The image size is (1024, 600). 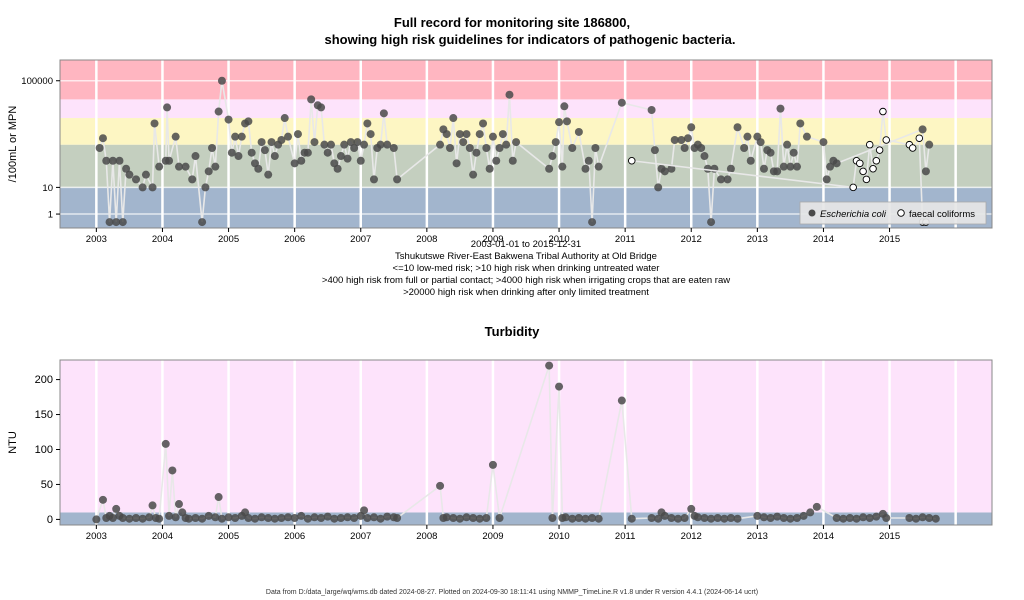 What do you see at coordinates (96, 239) in the screenshot?
I see `x-tick-label: 2003` at bounding box center [96, 239].